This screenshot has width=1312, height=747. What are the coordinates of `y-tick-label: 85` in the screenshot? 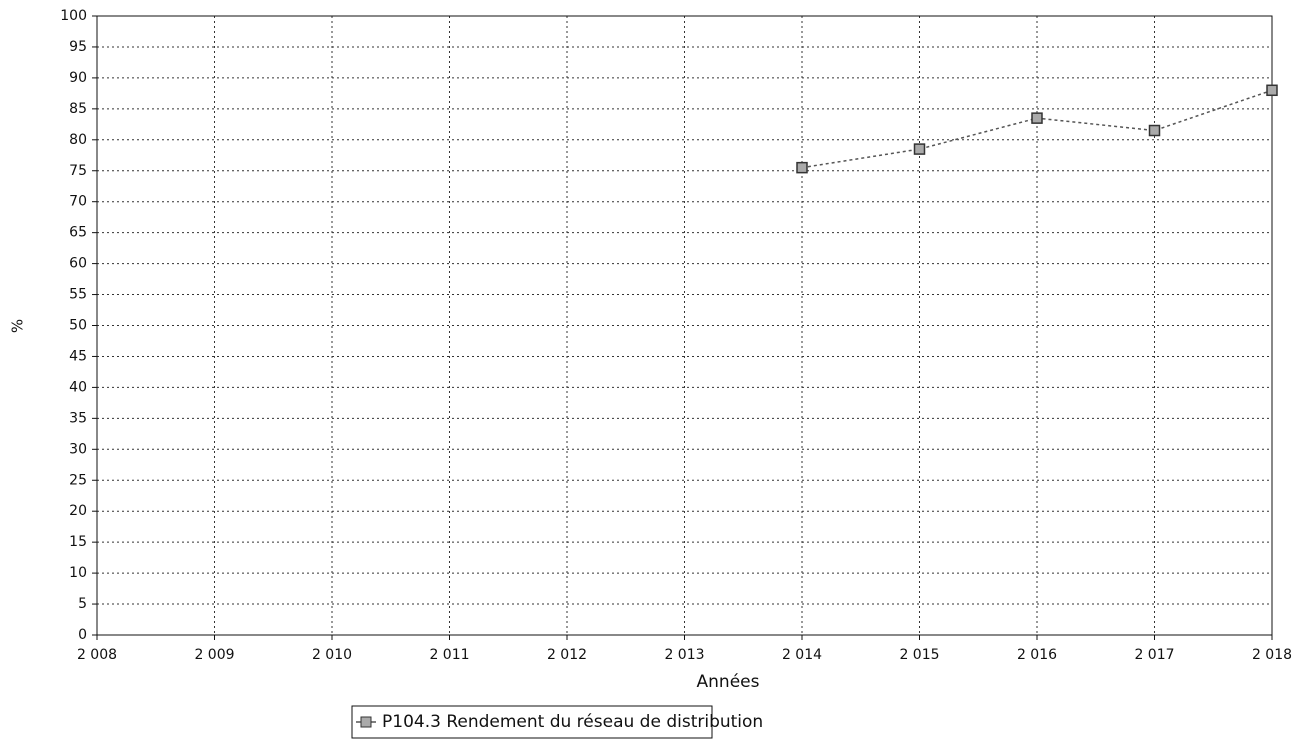 It's located at (78, 109).